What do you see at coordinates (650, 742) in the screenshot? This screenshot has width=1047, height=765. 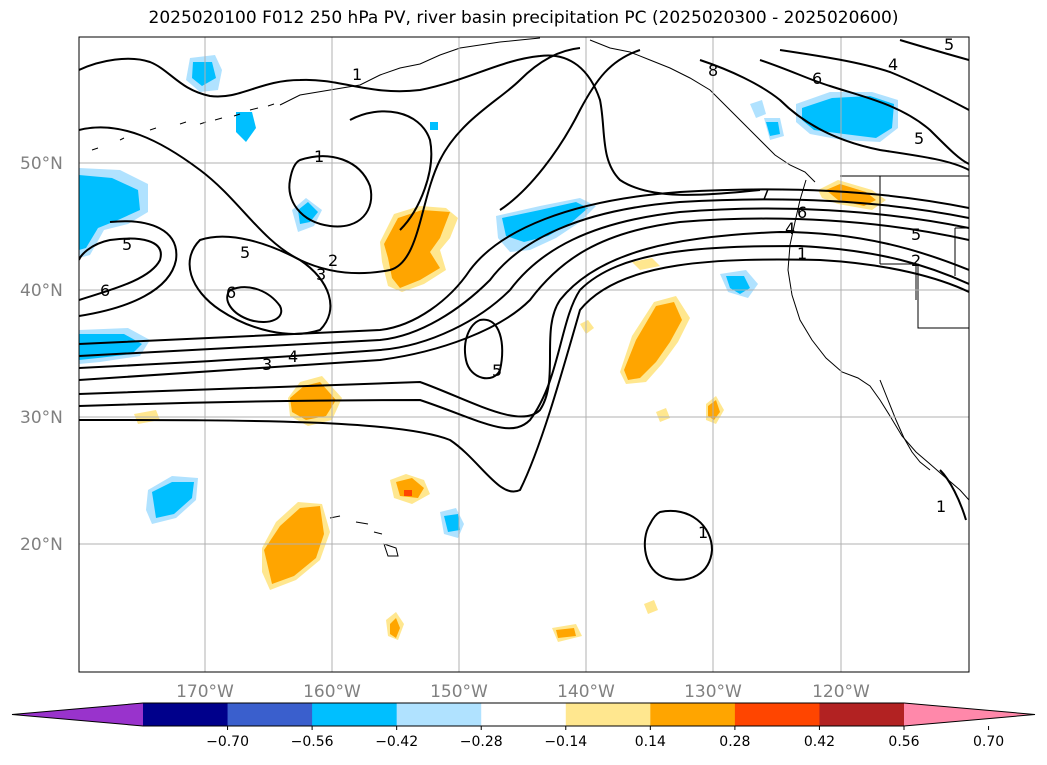 I see `colorbar-tick-label: 0.14` at bounding box center [650, 742].